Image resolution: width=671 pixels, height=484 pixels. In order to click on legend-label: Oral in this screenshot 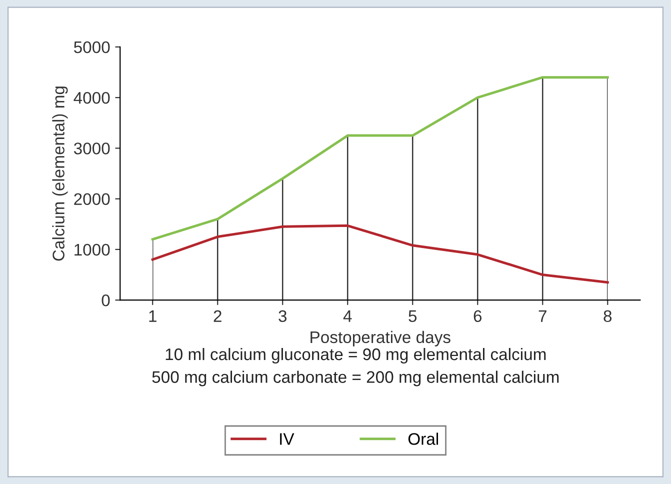, I will do `click(423, 438)`.